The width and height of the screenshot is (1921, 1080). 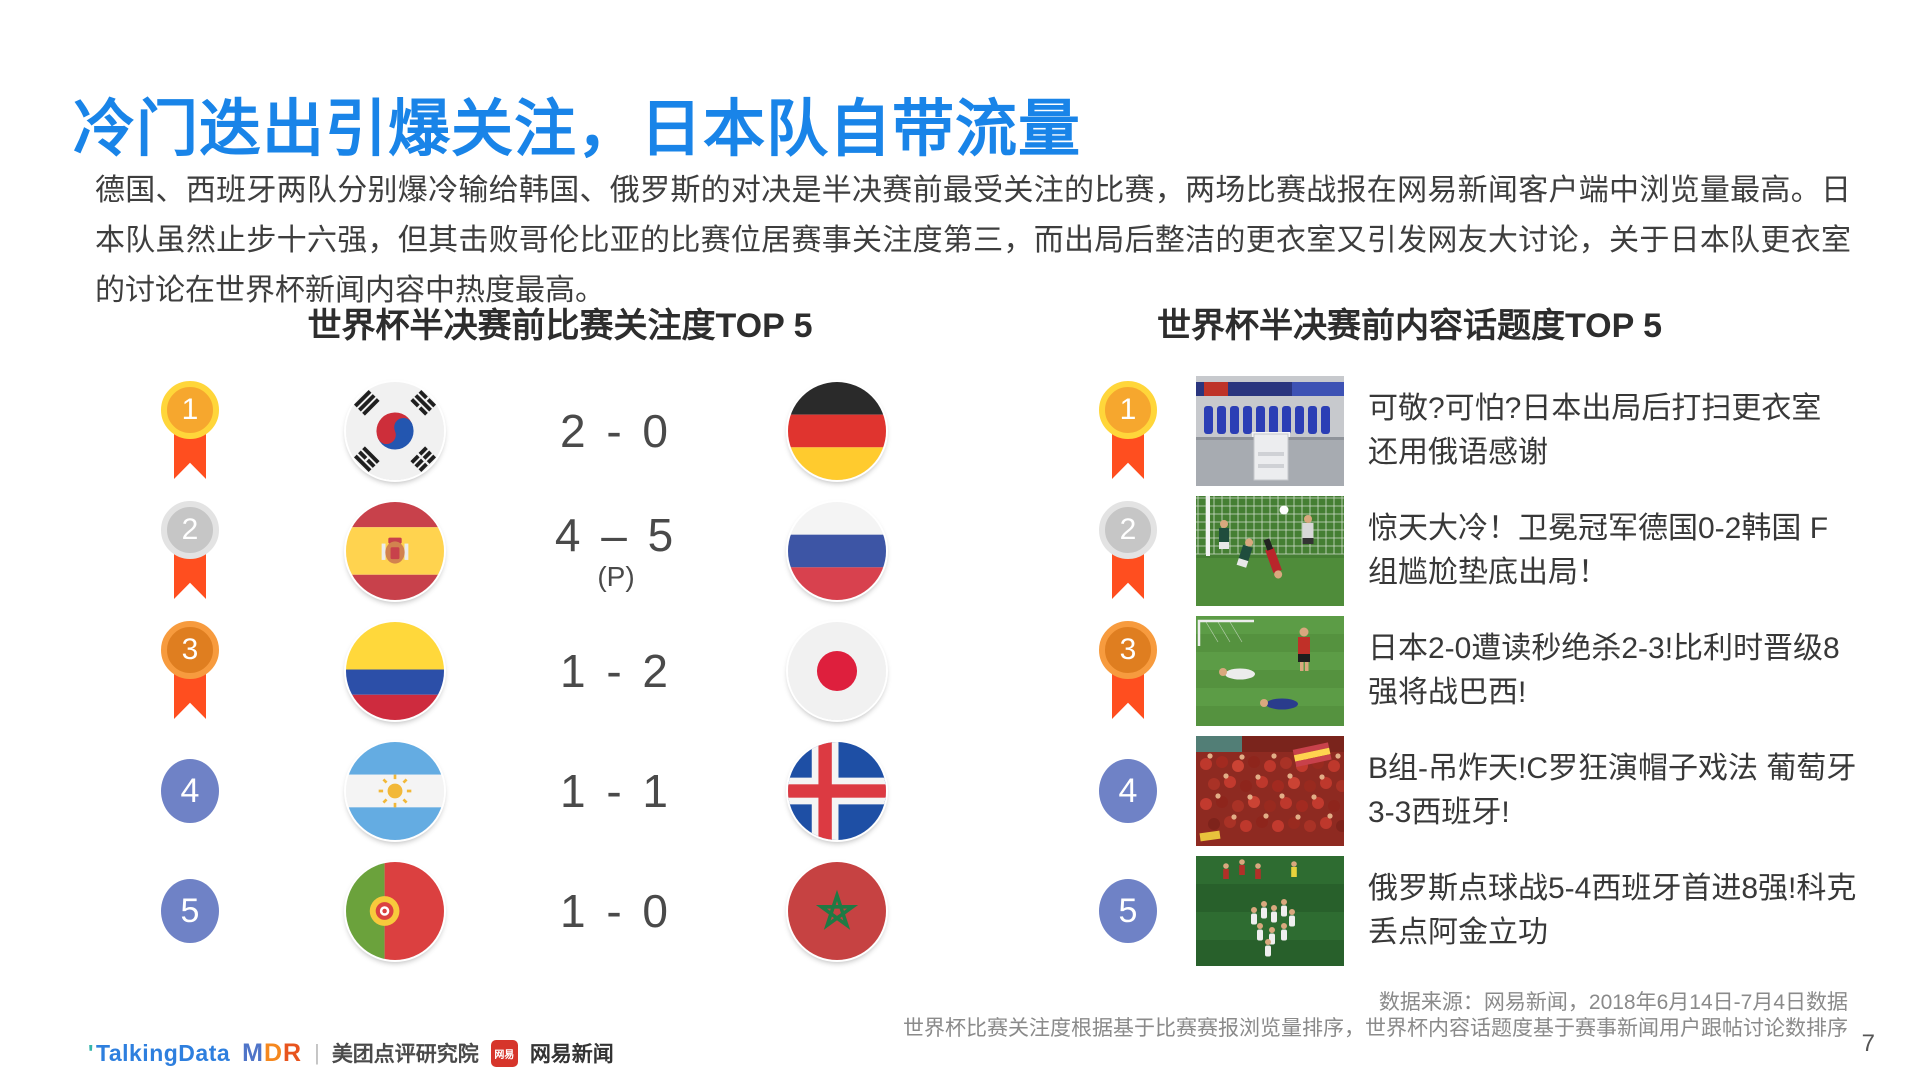 I want to click on netease-news-logo: 网易新闻, so click(x=571, y=1054).